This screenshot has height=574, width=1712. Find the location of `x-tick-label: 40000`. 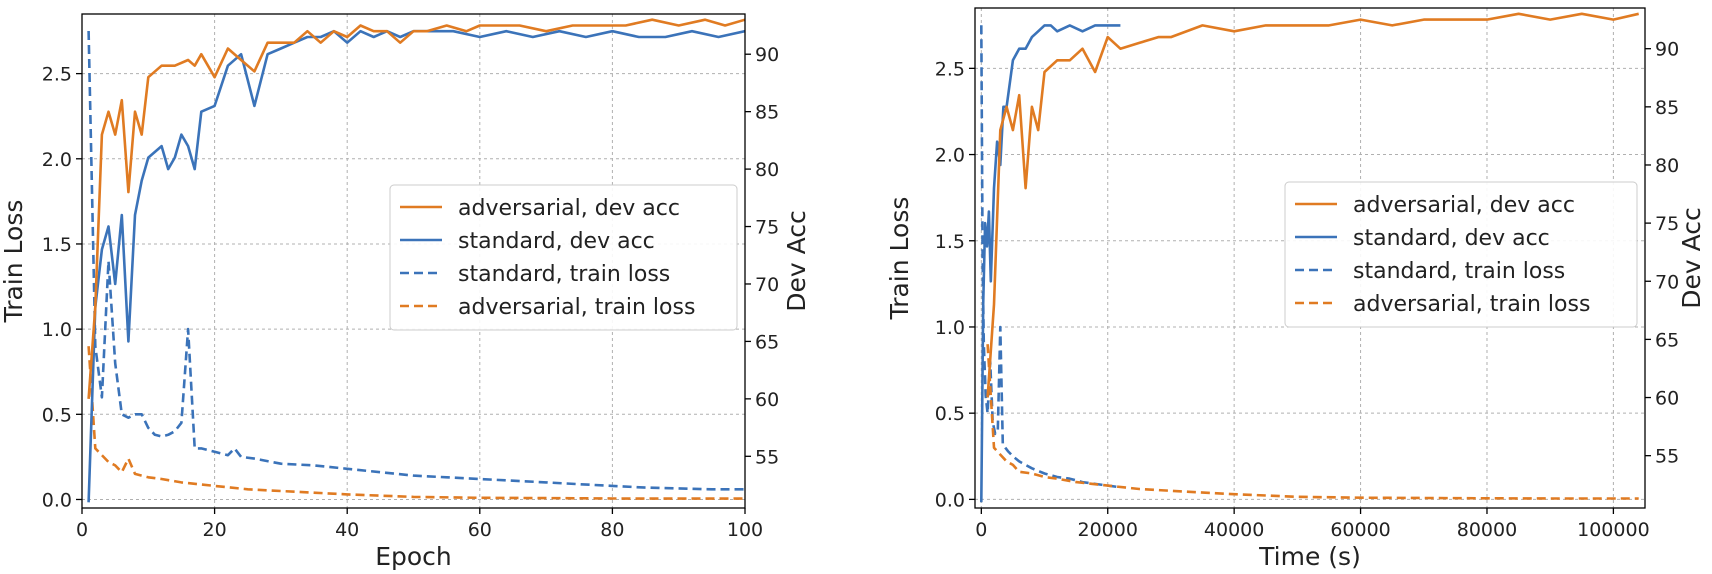

x-tick-label: 40000 is located at coordinates (1234, 530).